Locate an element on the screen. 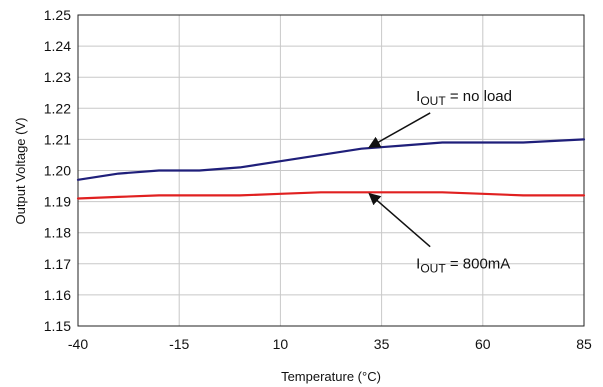 The image size is (603, 387). y-tick-label: 1.18 is located at coordinates (57, 233).